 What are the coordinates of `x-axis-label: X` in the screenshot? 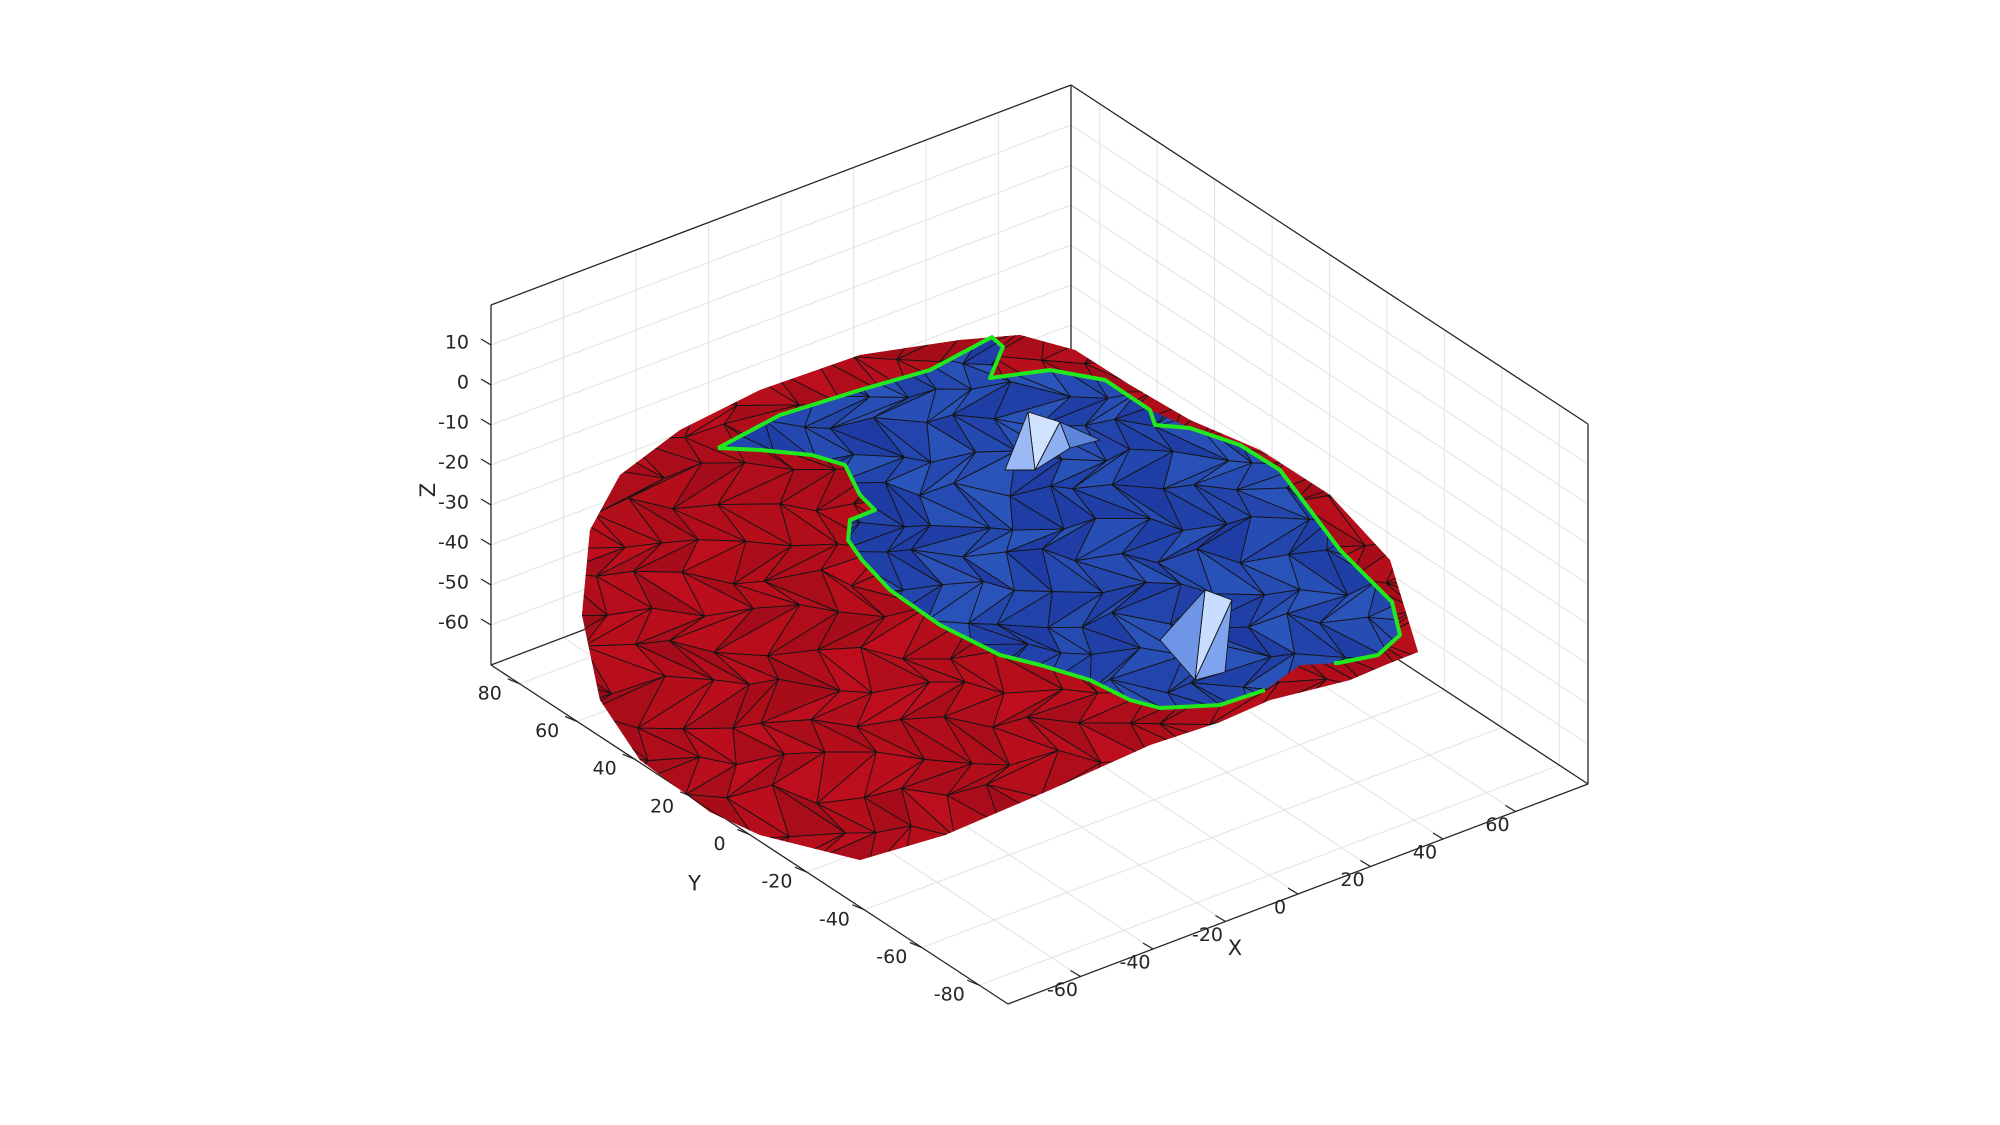 It's located at (1235, 948).